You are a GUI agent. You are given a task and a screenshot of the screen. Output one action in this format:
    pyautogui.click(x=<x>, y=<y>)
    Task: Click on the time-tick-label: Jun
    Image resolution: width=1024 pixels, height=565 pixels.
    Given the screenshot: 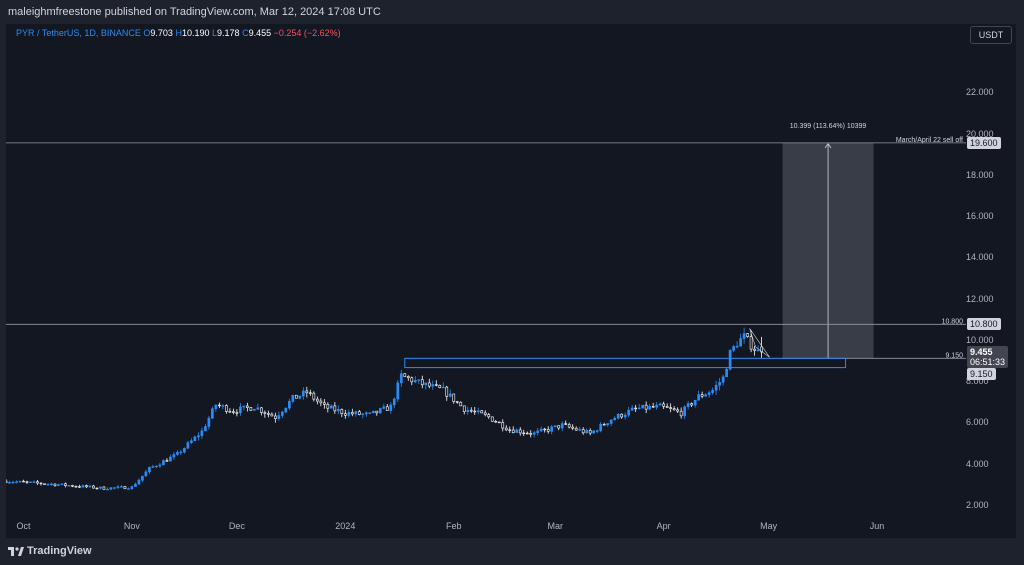 What is the action you would take?
    pyautogui.click(x=877, y=526)
    